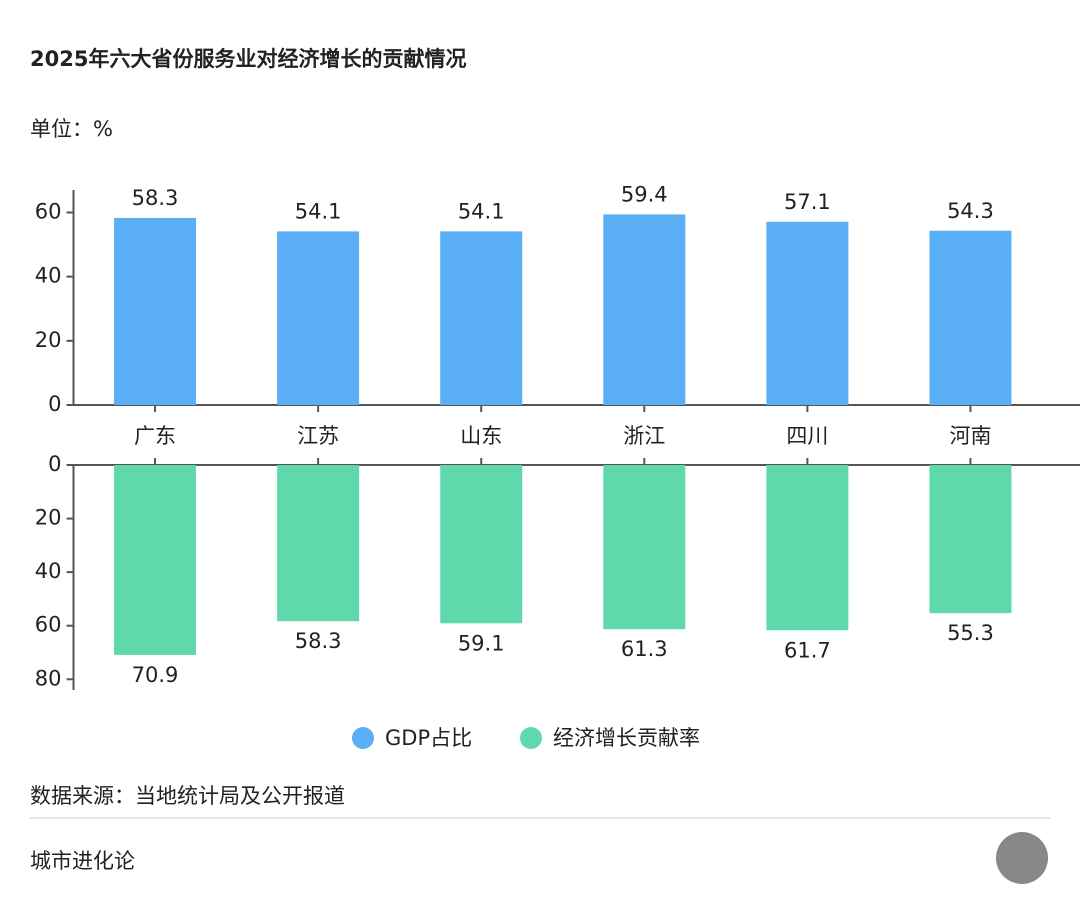  I want to click on x-tick-label: 广东, so click(155, 436).